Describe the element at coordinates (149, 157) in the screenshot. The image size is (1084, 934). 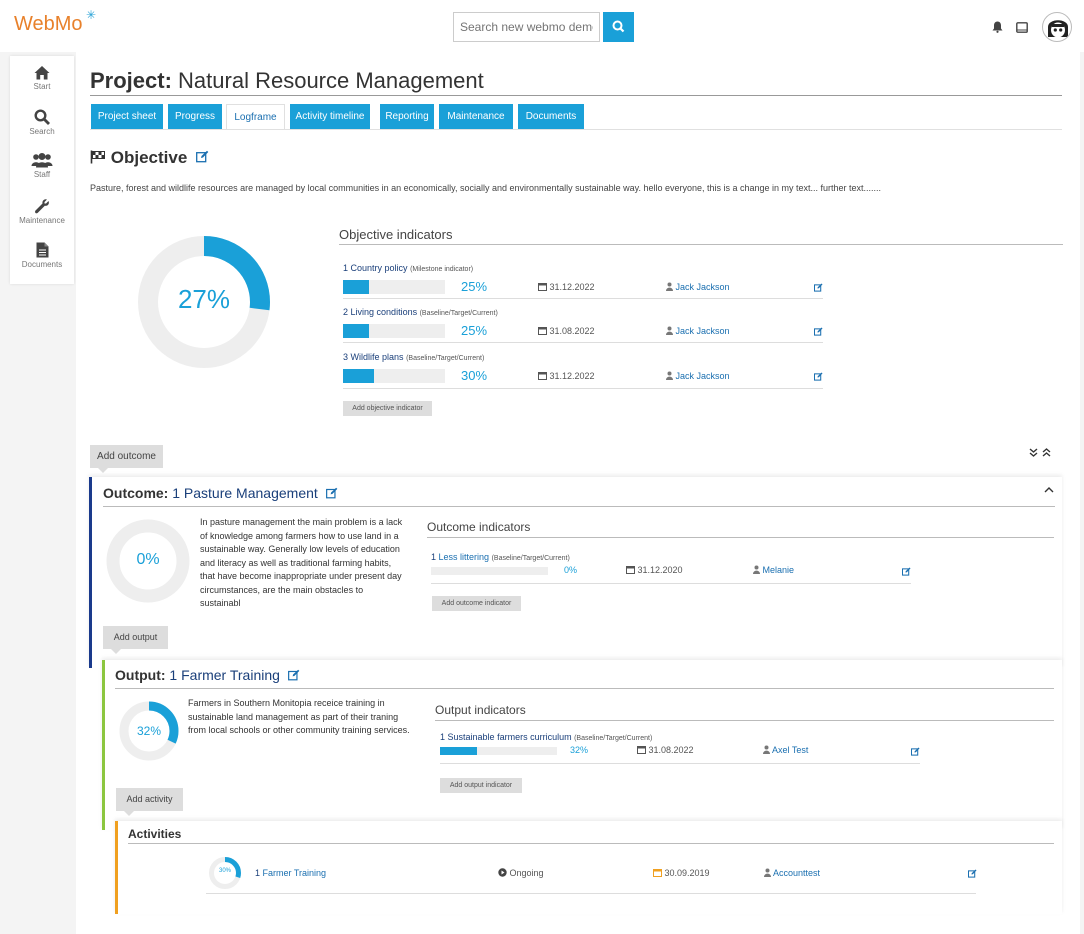
I see `objective-title: Objective` at that location.